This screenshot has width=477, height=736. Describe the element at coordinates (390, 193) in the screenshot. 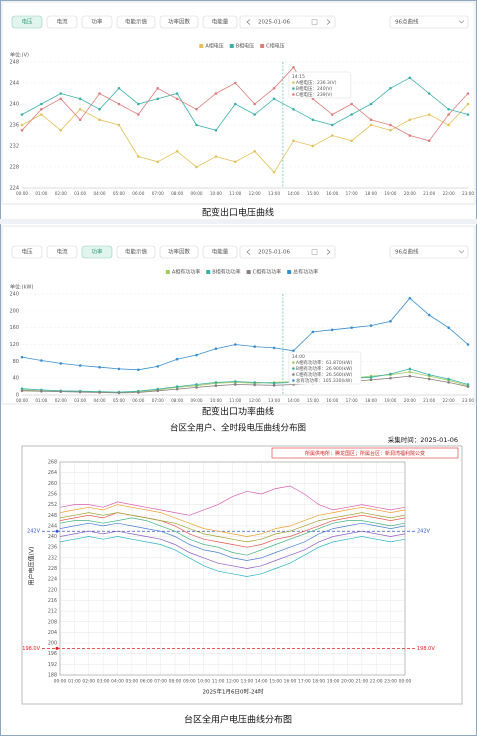

I see `x-tick-label: 19:00` at that location.